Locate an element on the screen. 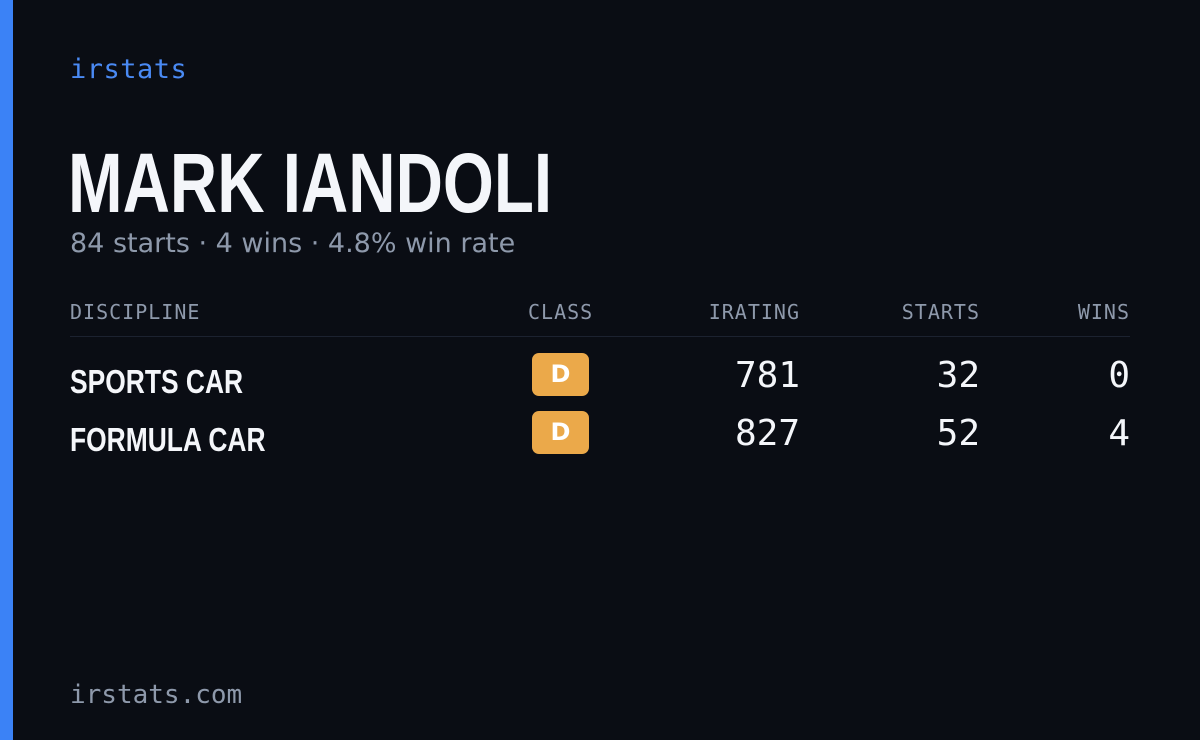 This screenshot has height=740, width=1200. wins-value: 0 is located at coordinates (1119, 375).